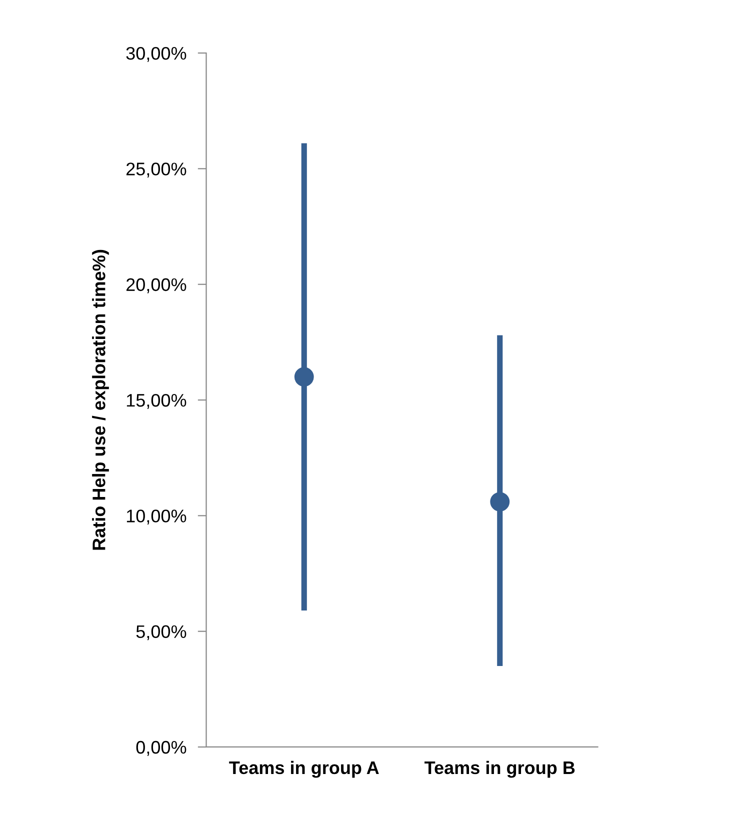  Describe the element at coordinates (161, 748) in the screenshot. I see `y-tick-label: 0,00%` at that location.